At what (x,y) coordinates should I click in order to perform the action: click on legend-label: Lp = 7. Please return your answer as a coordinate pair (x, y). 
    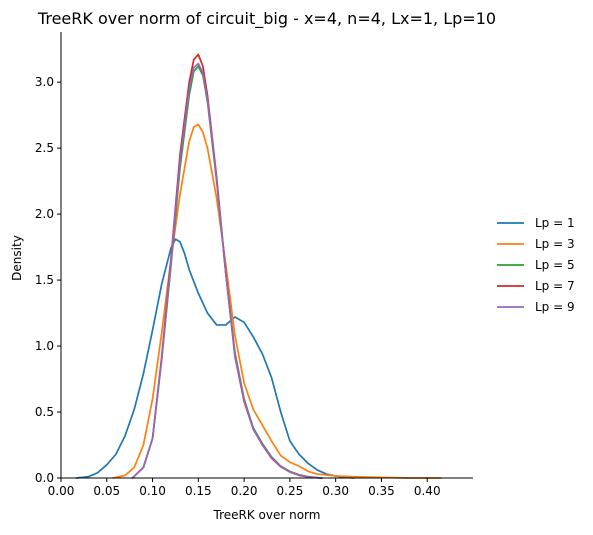
    Looking at the image, I should click on (555, 286).